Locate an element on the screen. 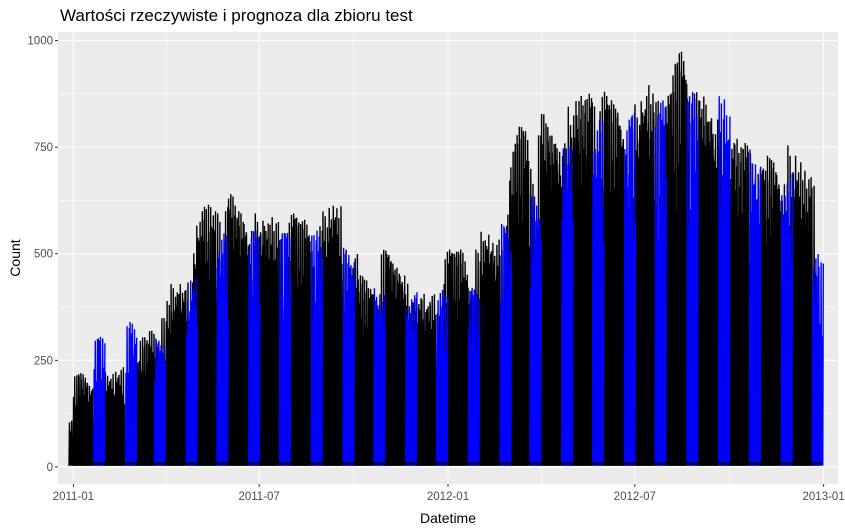 Image resolution: width=845 pixels, height=532 pixels. y-axis: 0 250 500 750 1000 is located at coordinates (42, 255).